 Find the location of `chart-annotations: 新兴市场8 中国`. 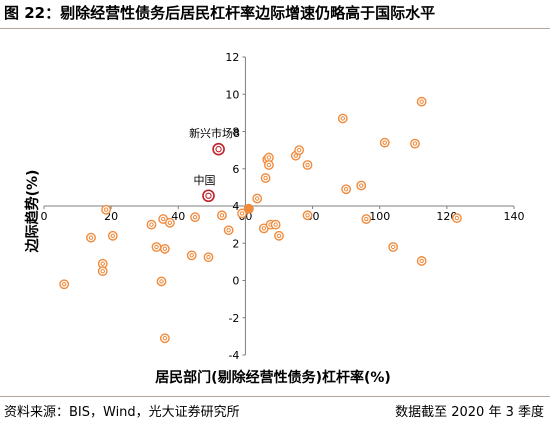

chart-annotations: 新兴市场8 中国 is located at coordinates (214, 164).